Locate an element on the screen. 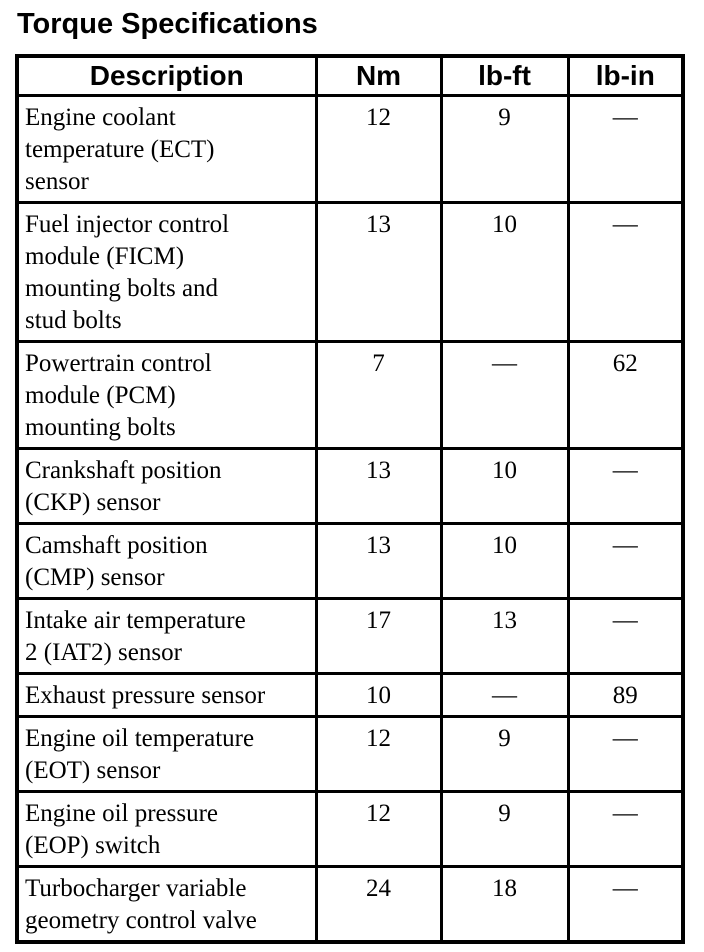  table-row: Engine oil pressure (EOP) switch 12 9— is located at coordinates (350, 829).